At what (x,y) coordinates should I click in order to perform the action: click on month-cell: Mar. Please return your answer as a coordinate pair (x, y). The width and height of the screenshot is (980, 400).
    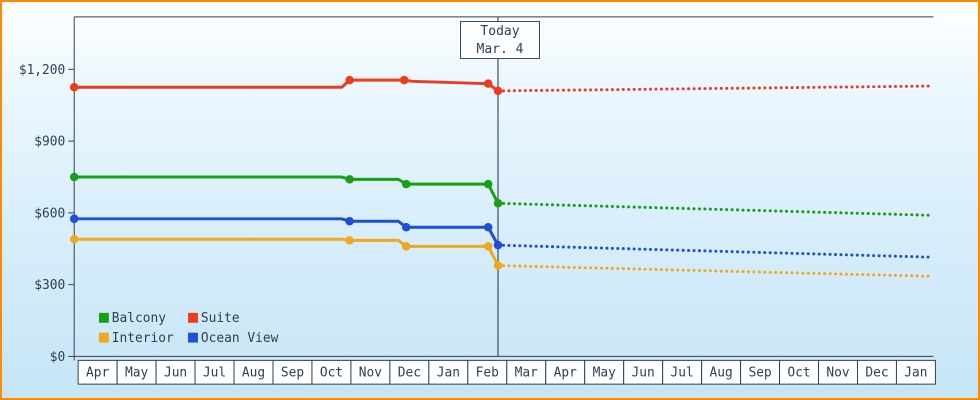
    Looking at the image, I should click on (526, 372).